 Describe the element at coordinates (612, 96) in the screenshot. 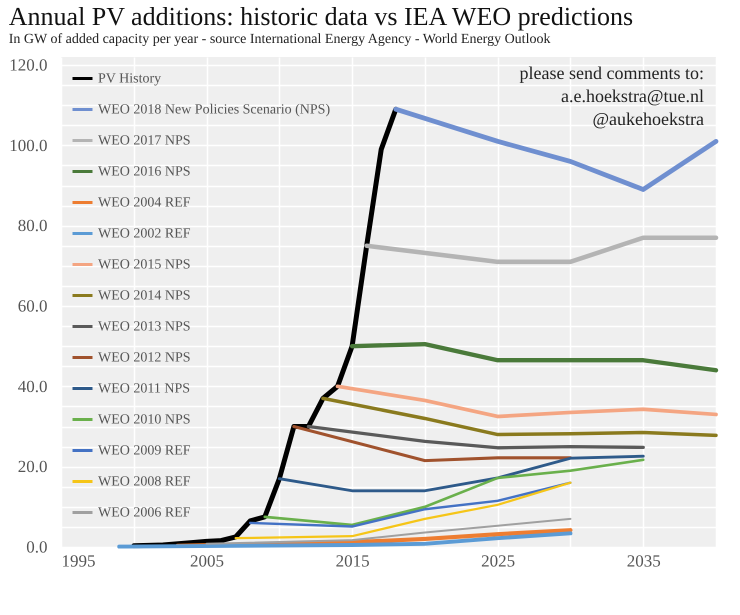

I see `annotation: please send comments to: a.e.hoekstra@tue.nl @aukehoekstra` at that location.